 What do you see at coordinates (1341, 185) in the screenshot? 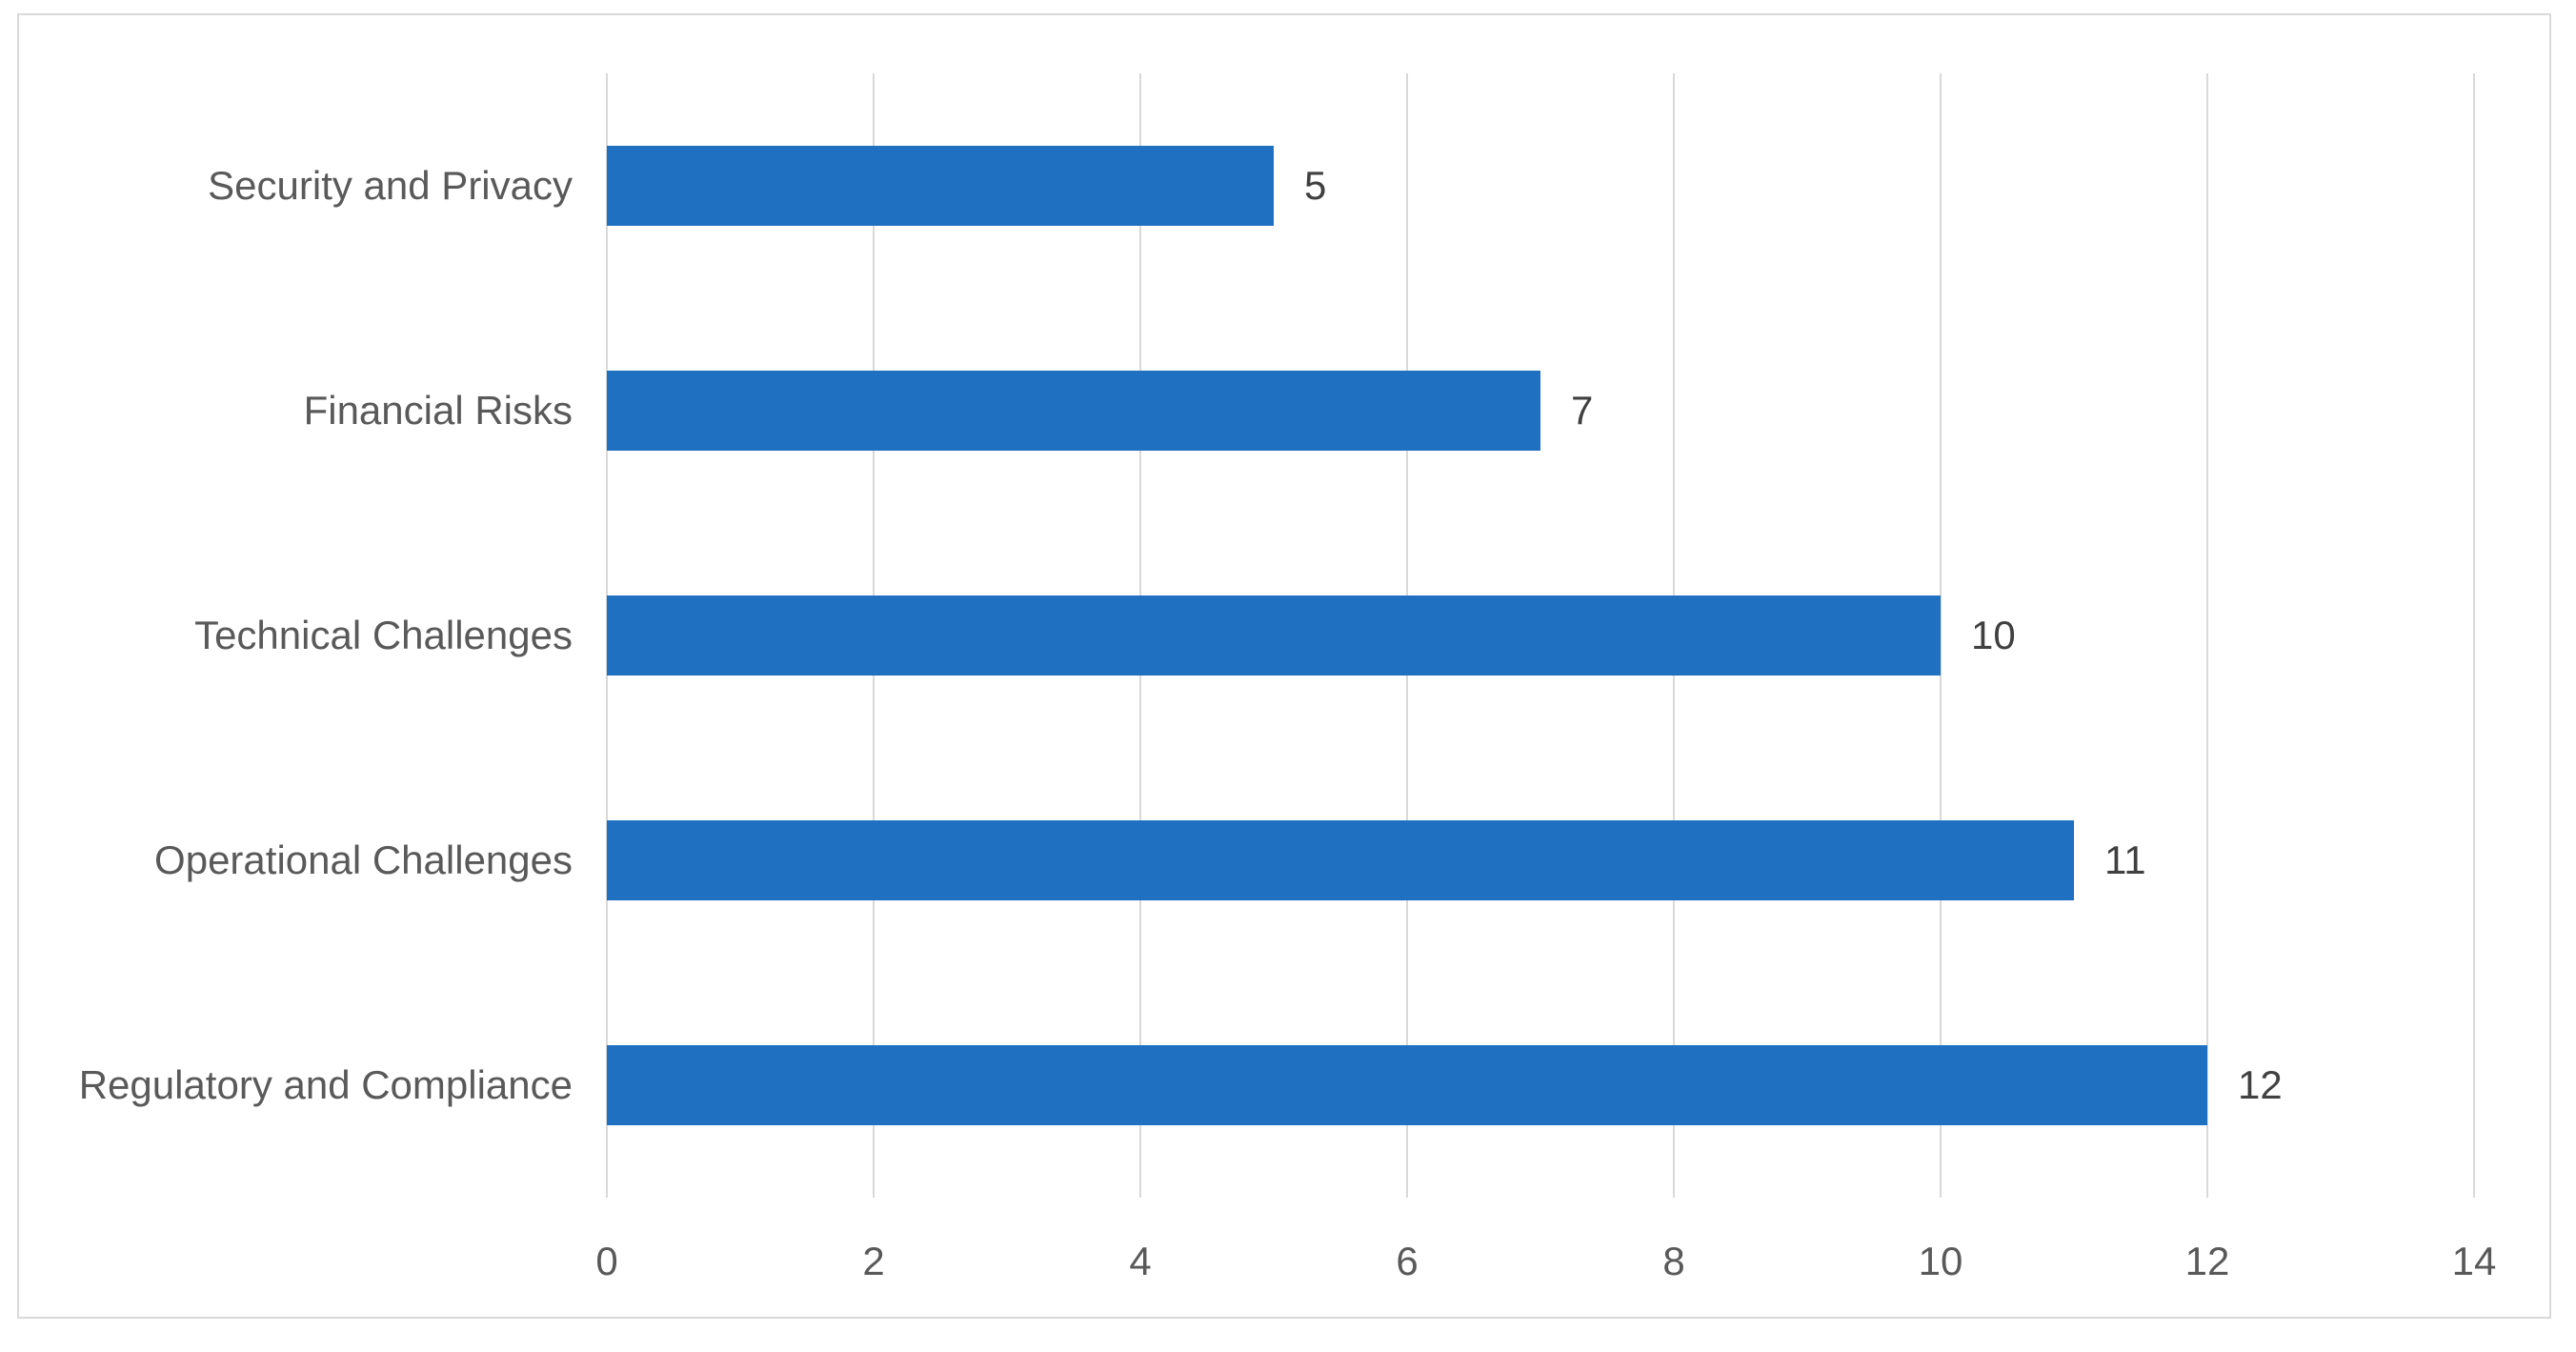
I see `bar-row: Security and Privacy 5` at bounding box center [1341, 185].